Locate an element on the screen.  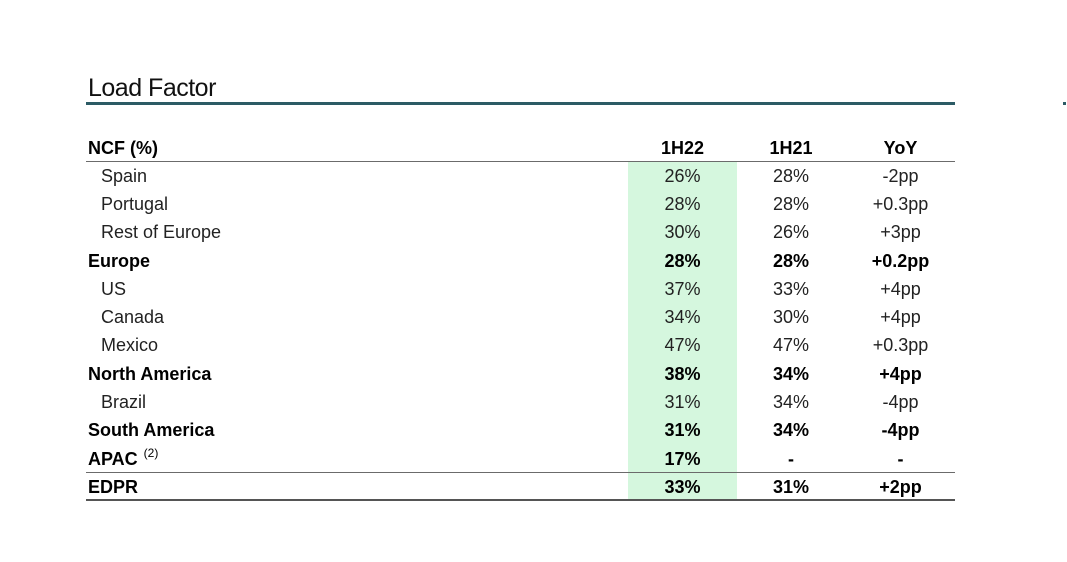
value-1h21: - is located at coordinates (791, 458).